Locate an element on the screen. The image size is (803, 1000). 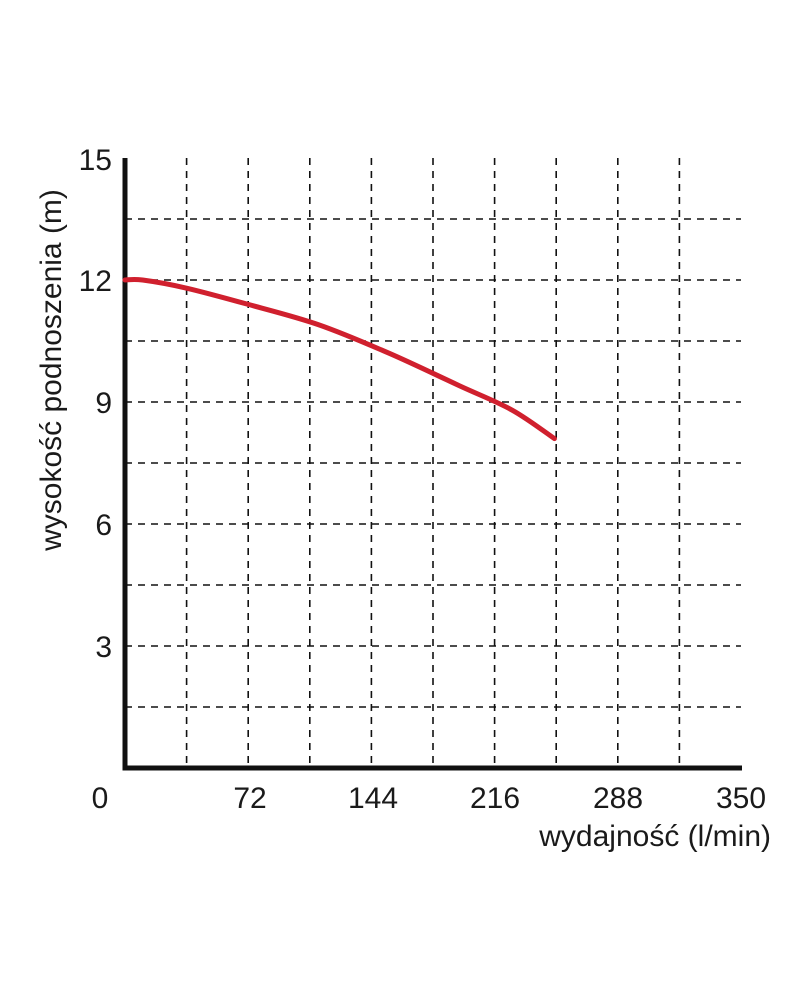
y-tick-label-6: 6 is located at coordinates (103, 525).